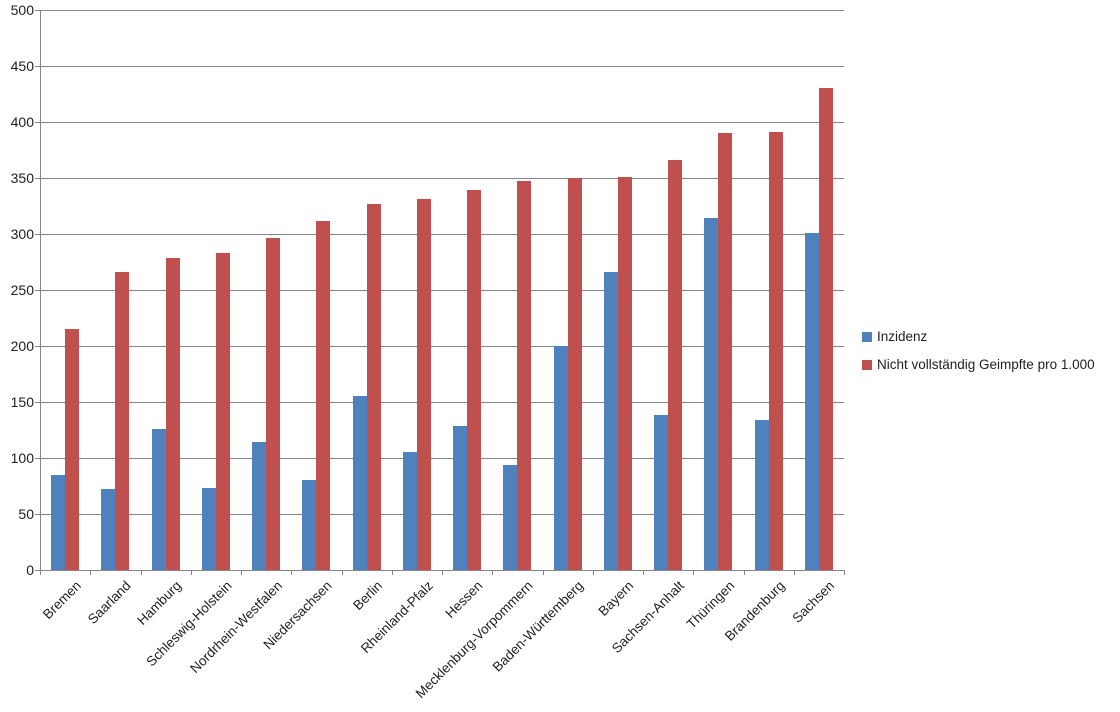  What do you see at coordinates (22, 402) in the screenshot?
I see `y-axis-tick-label: 150` at bounding box center [22, 402].